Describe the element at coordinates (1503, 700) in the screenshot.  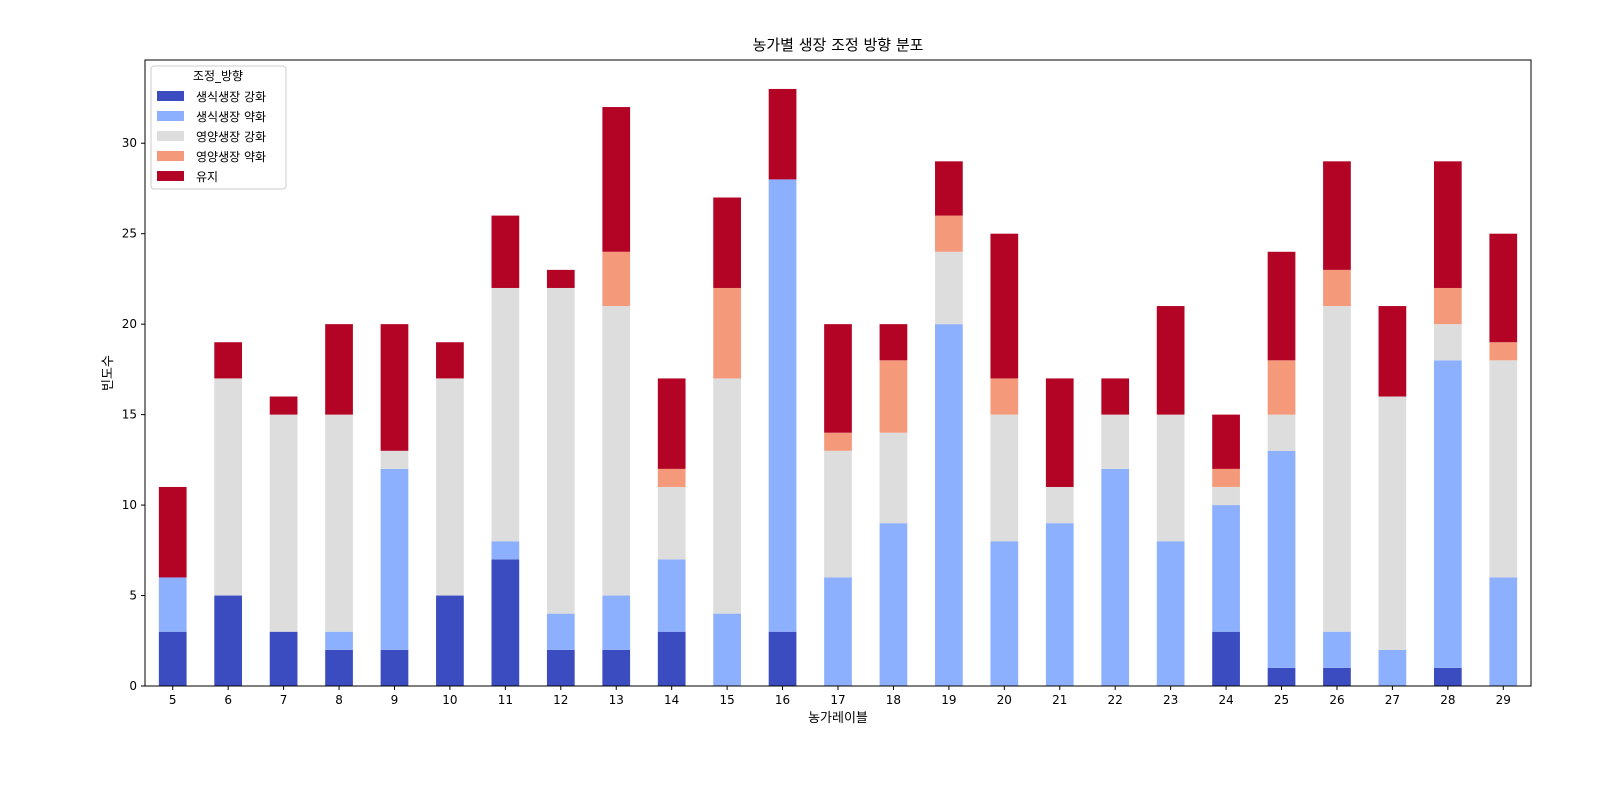
I see `x-tick-label: 29` at that location.